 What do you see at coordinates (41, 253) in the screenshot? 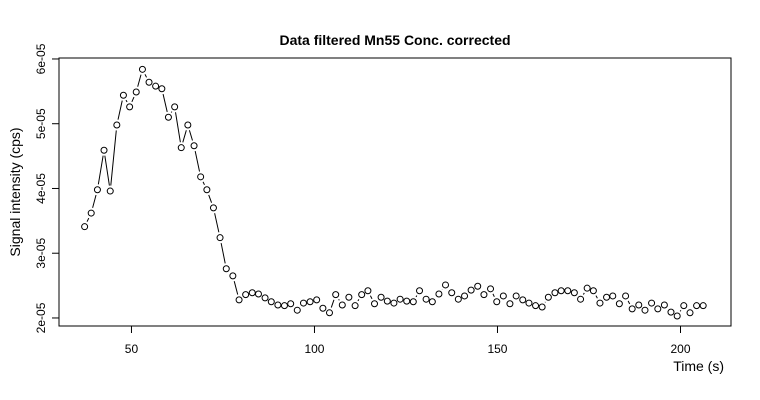
I see `y-tick-label: 3e-05` at bounding box center [41, 253].